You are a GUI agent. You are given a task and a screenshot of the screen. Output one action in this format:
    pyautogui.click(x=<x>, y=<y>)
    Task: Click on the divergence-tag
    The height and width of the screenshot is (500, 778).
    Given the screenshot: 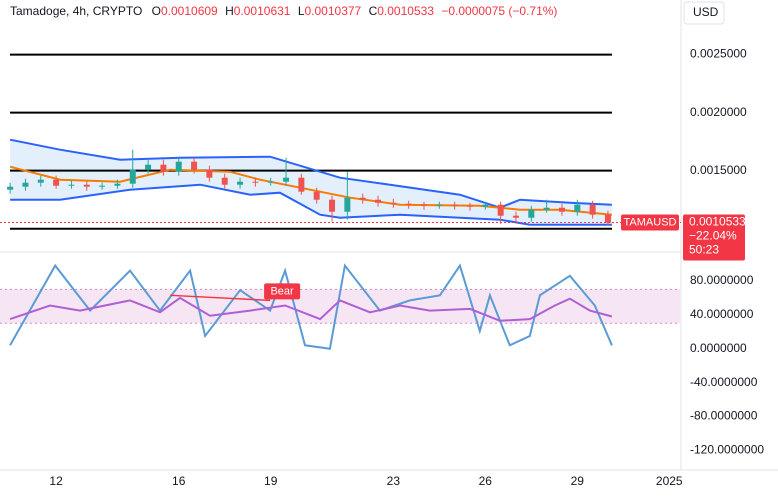 What is the action you would take?
    pyautogui.click(x=282, y=291)
    